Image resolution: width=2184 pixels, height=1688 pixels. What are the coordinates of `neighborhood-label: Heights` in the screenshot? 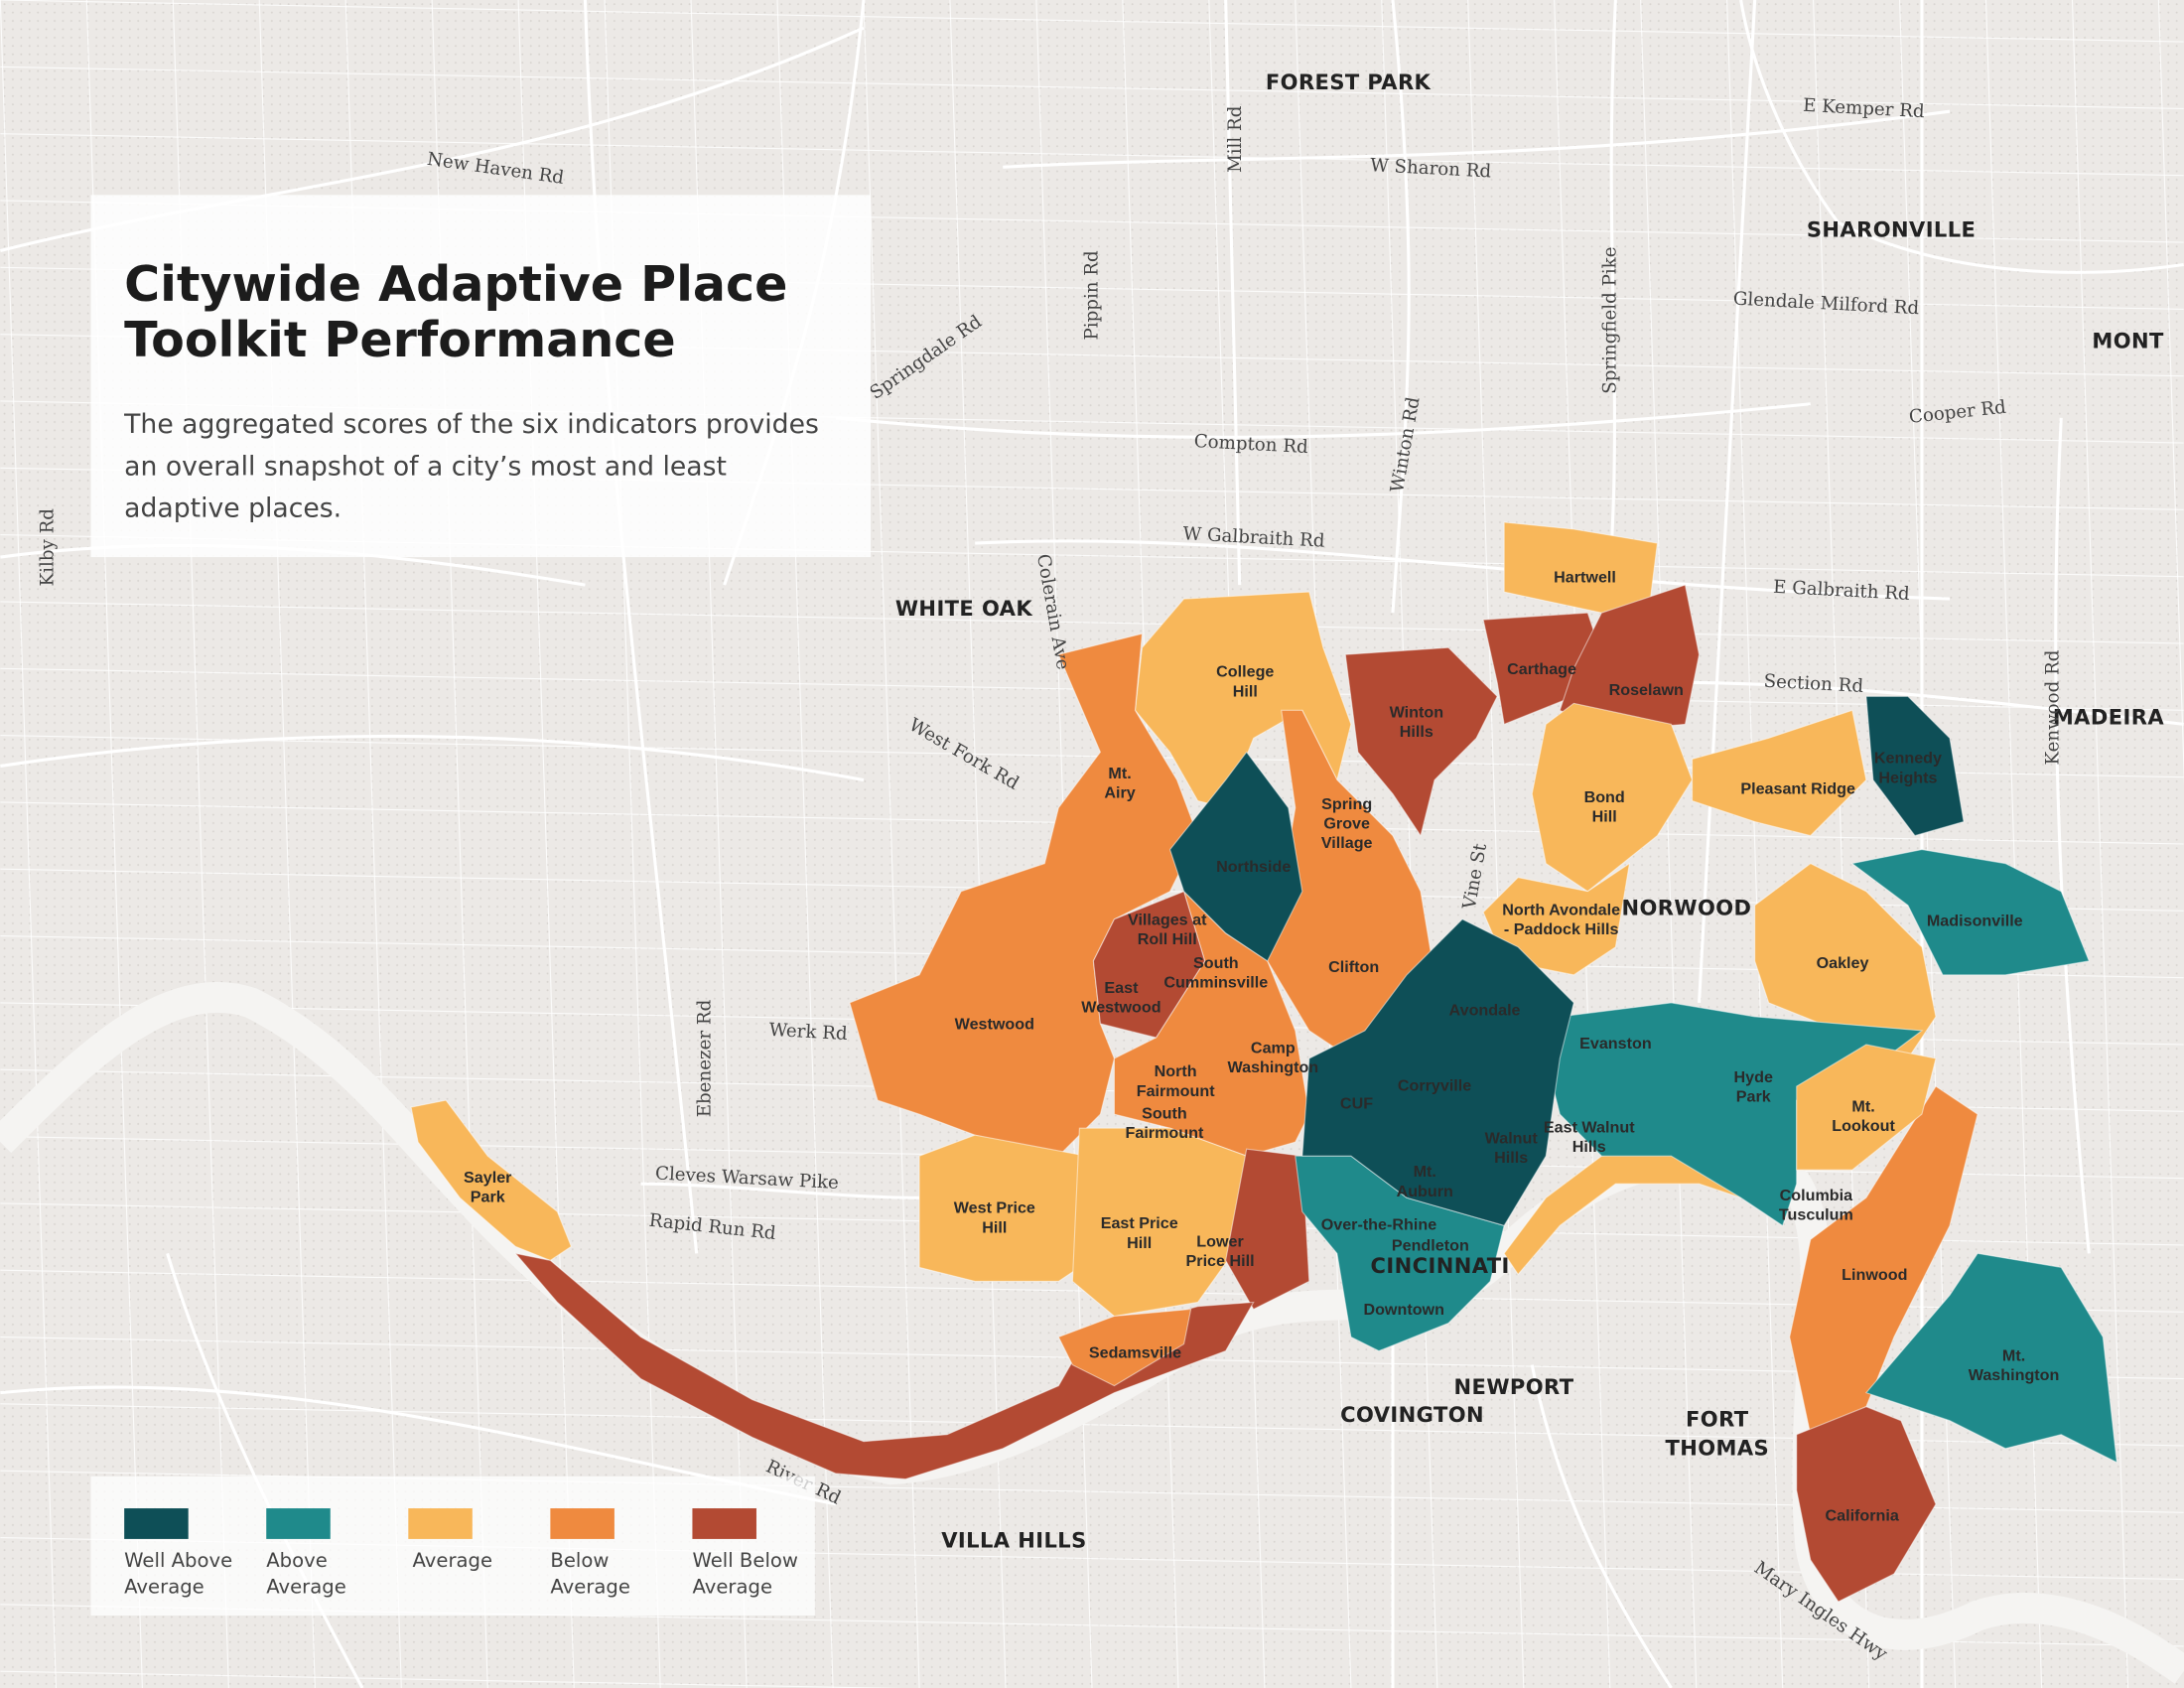 It's located at (1907, 777).